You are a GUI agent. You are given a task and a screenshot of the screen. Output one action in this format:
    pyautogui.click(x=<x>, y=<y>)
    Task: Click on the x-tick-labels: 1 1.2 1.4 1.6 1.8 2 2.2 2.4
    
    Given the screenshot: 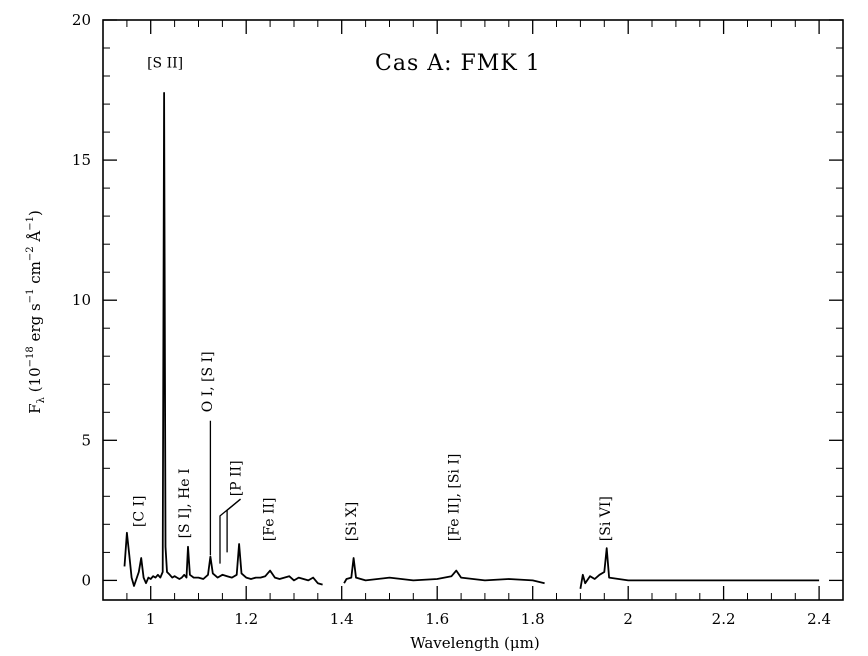 What is the action you would take?
    pyautogui.click(x=488, y=619)
    